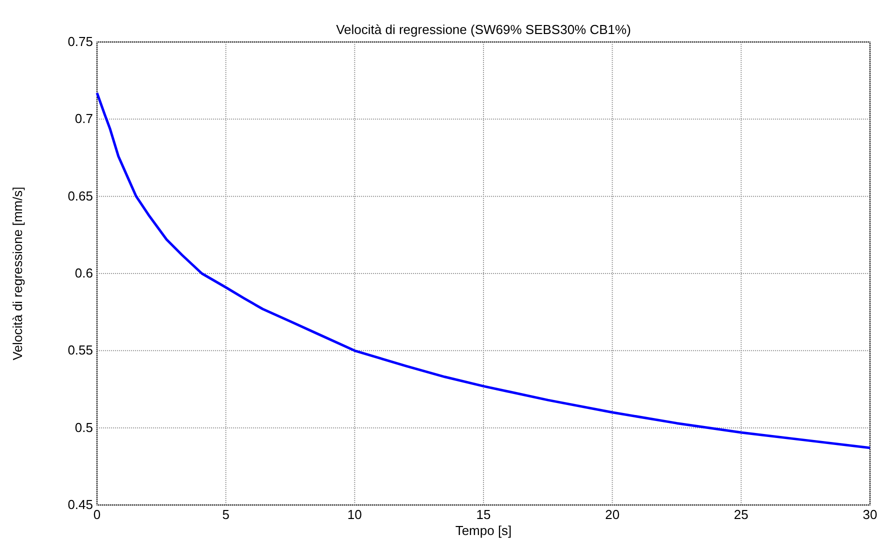  Describe the element at coordinates (80, 504) in the screenshot. I see `y-tick-label: 0.45` at that location.